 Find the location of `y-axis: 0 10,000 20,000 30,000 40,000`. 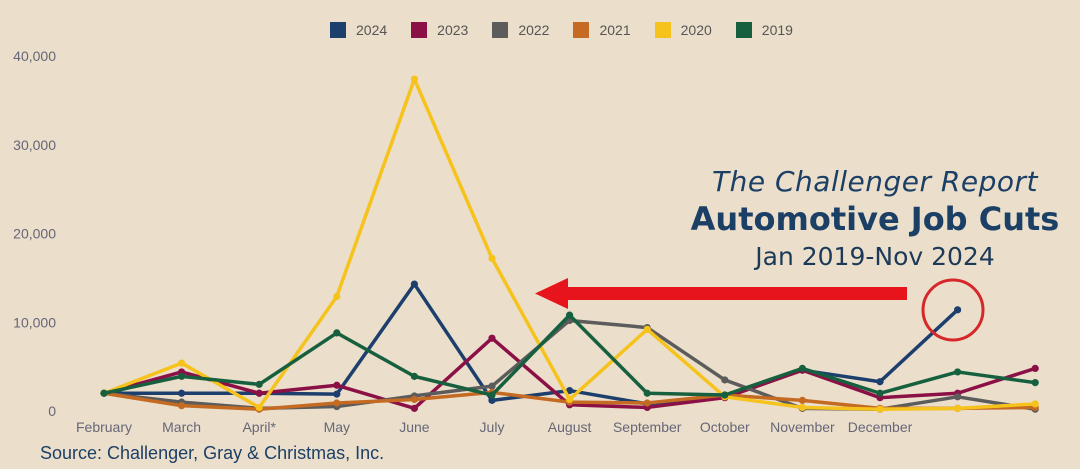

y-axis: 0 10,000 20,000 30,000 40,000 is located at coordinates (34, 233).